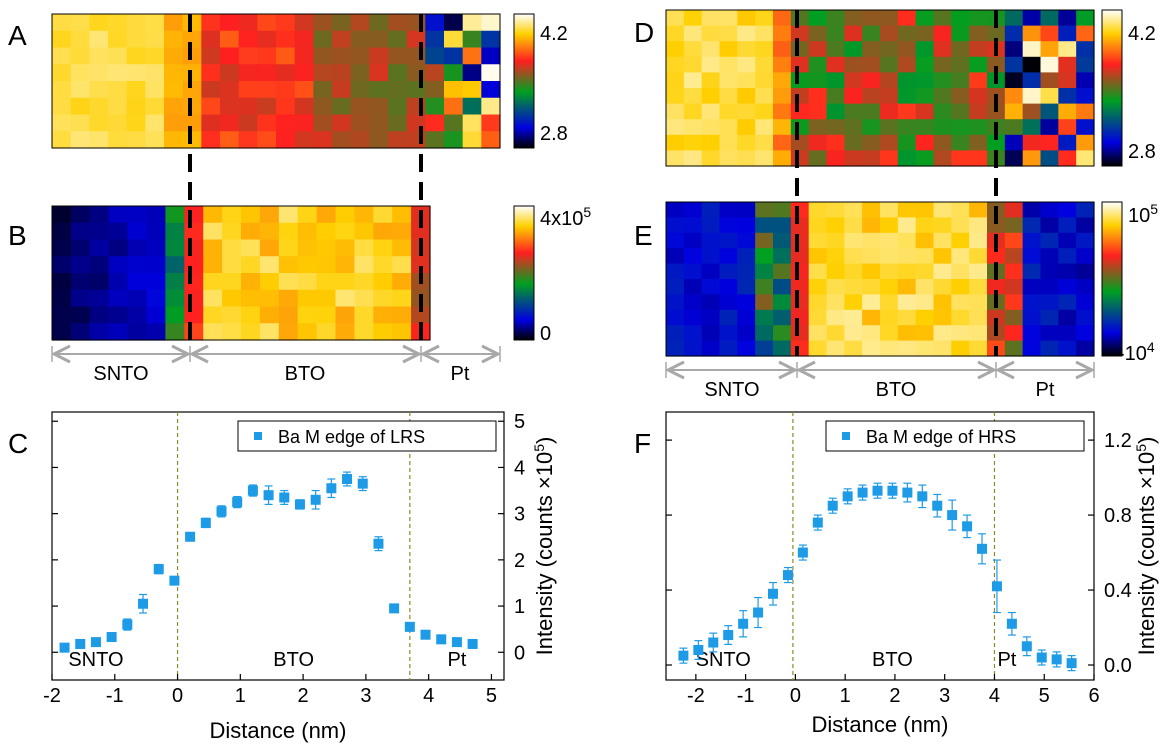 This screenshot has height=744, width=1172. I want to click on y-tick-label: 0.4, so click(1118, 591).